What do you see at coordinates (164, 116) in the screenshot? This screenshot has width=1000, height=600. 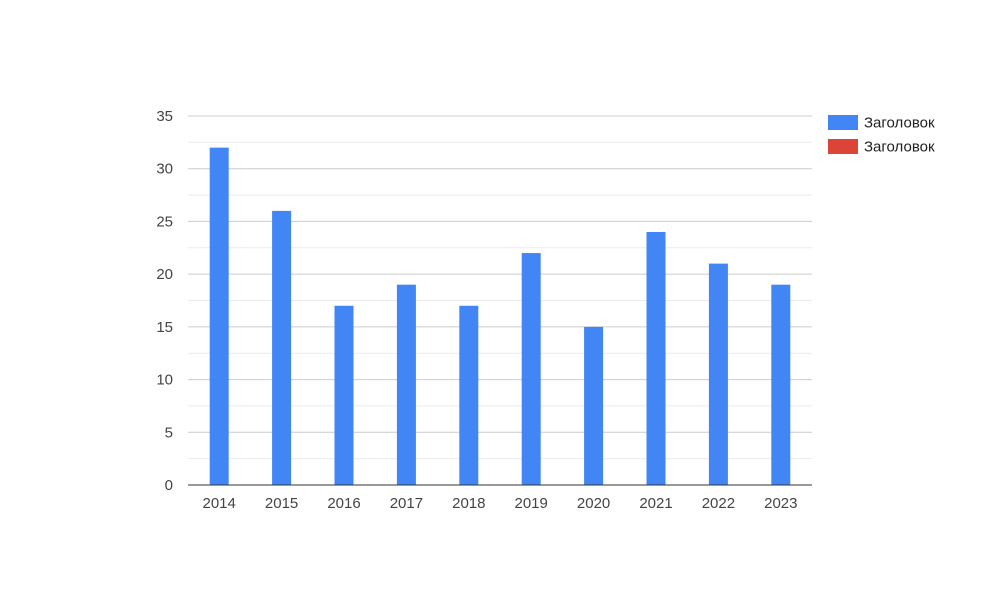 I see `y-tick-label: 35` at bounding box center [164, 116].